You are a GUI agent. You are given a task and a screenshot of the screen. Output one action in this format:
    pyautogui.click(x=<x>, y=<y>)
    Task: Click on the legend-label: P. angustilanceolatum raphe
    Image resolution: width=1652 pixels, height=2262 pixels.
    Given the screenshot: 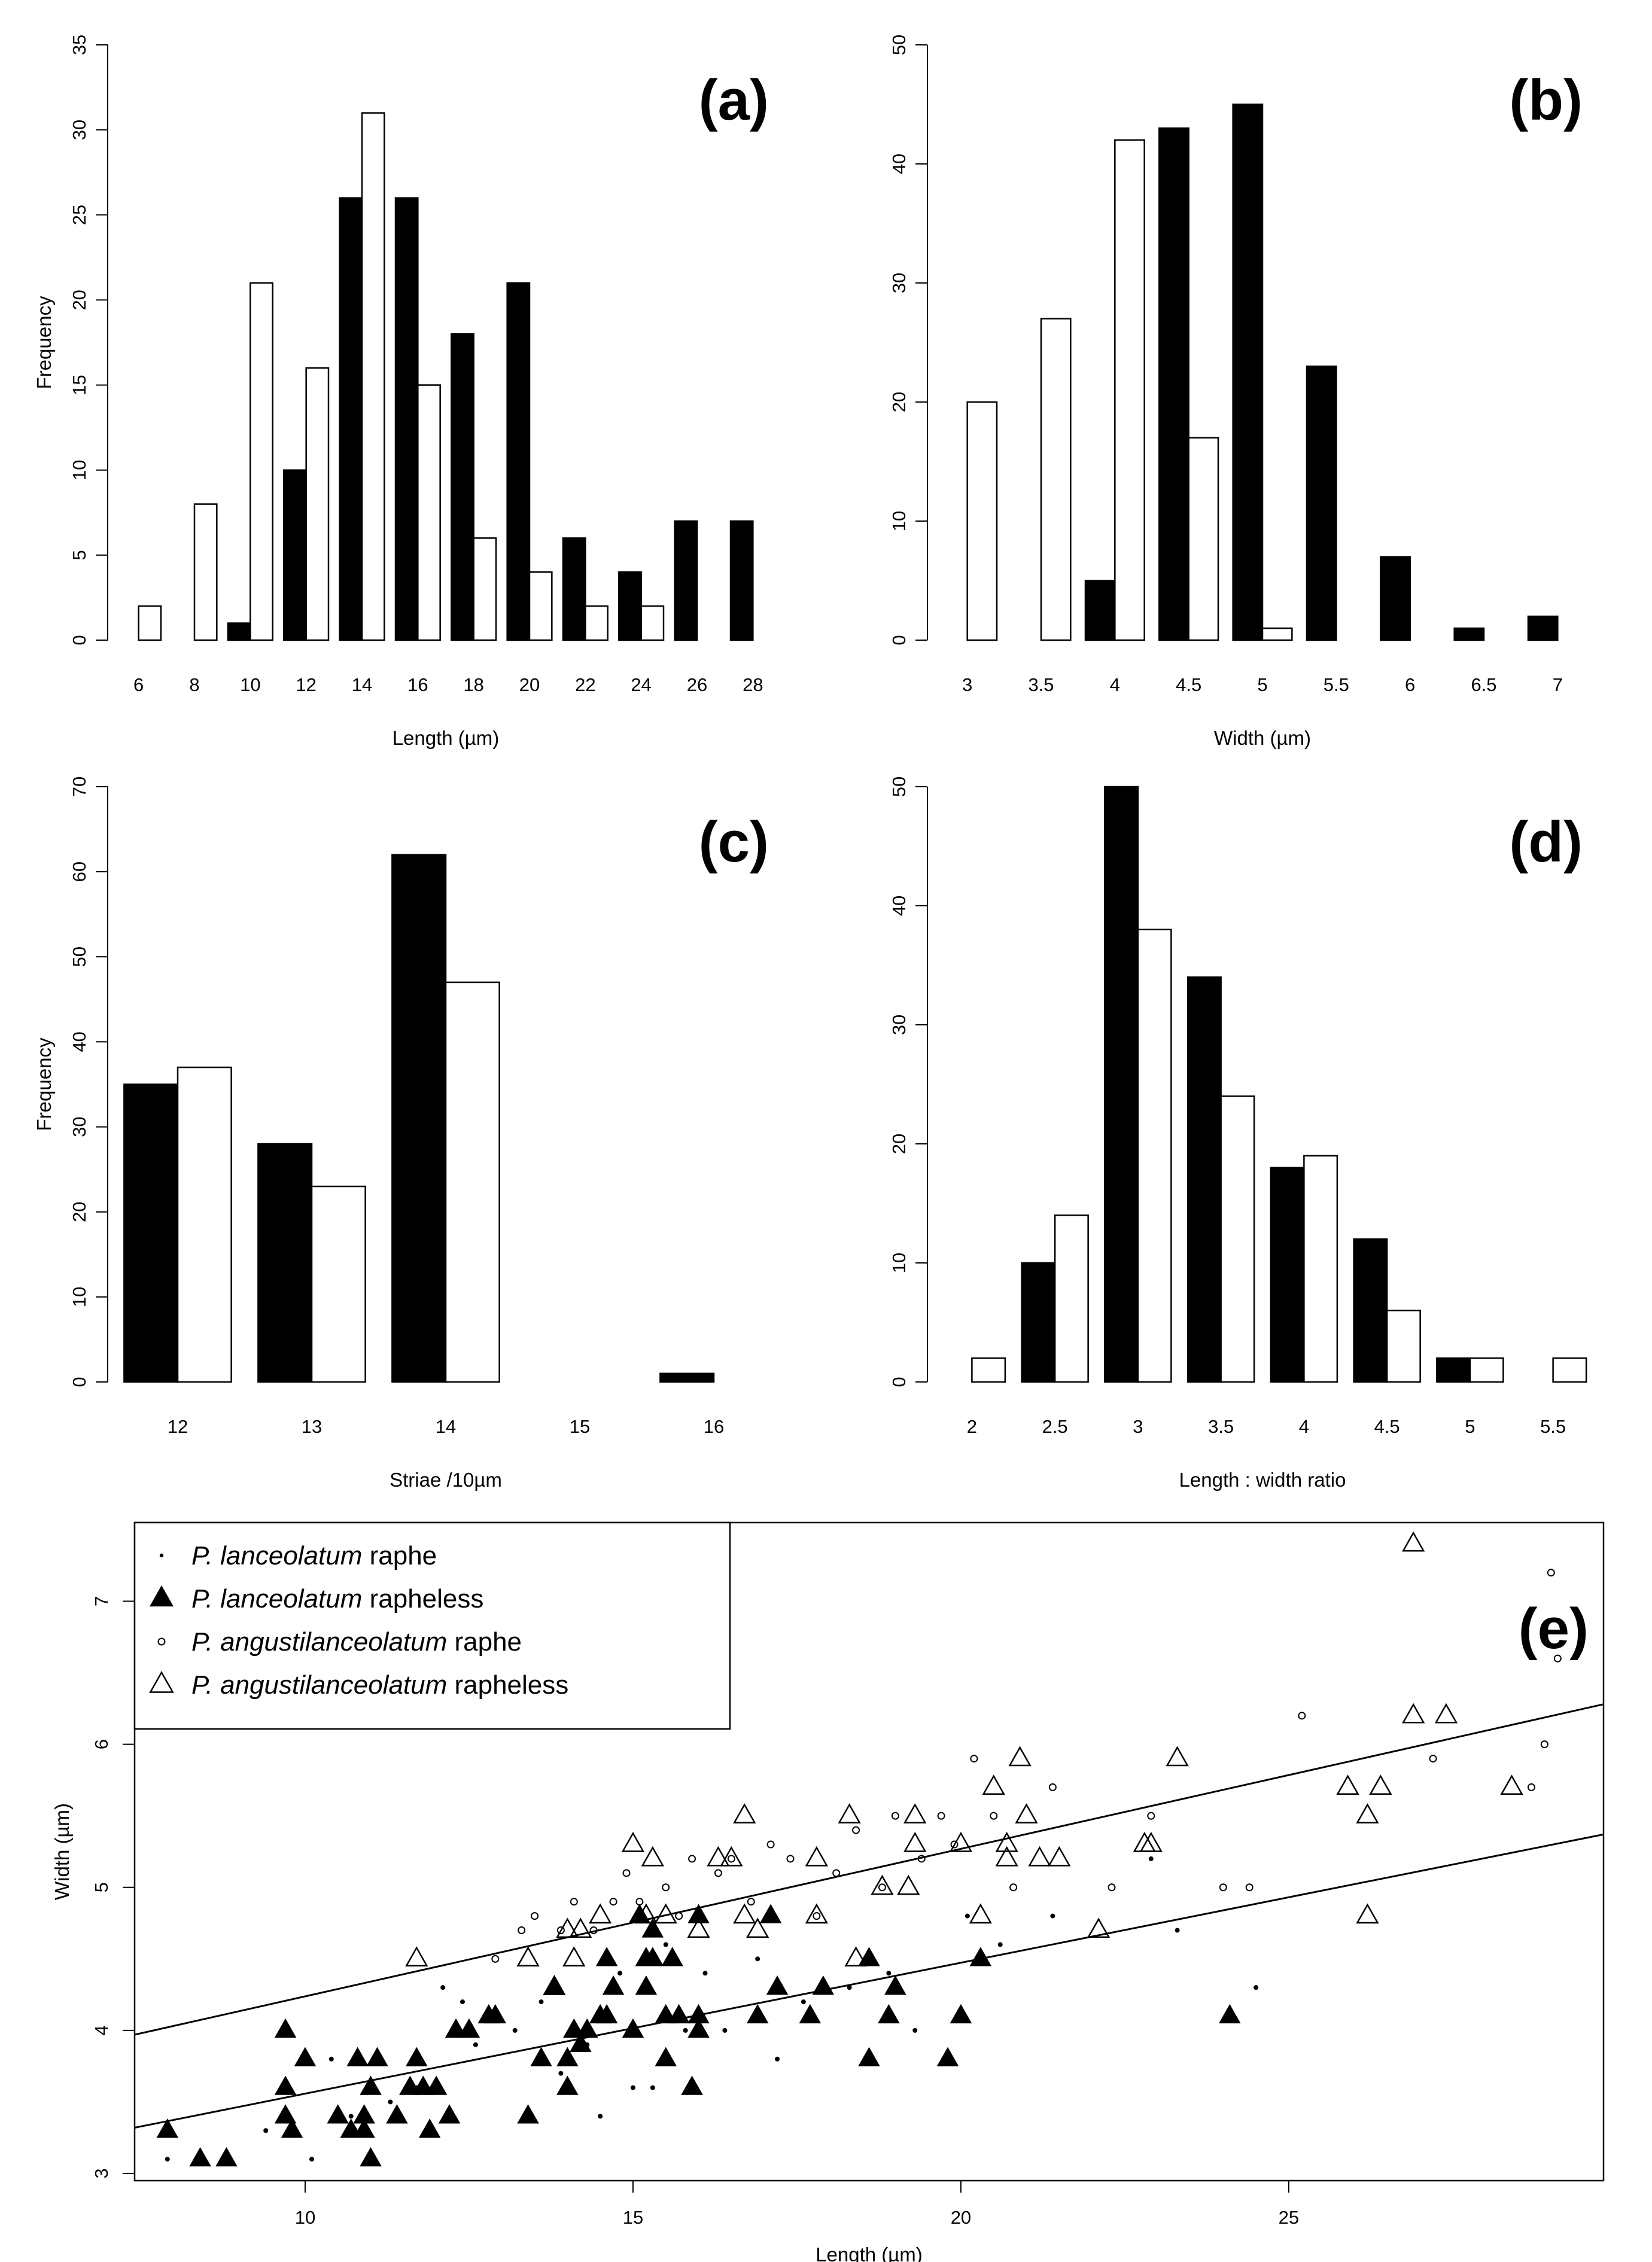 What is the action you would take?
    pyautogui.click(x=356, y=1642)
    